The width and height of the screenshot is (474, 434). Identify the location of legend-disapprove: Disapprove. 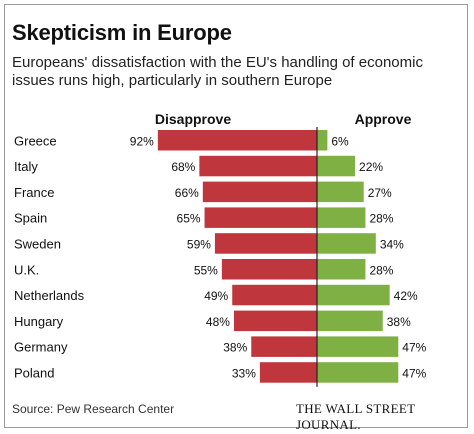
(193, 119).